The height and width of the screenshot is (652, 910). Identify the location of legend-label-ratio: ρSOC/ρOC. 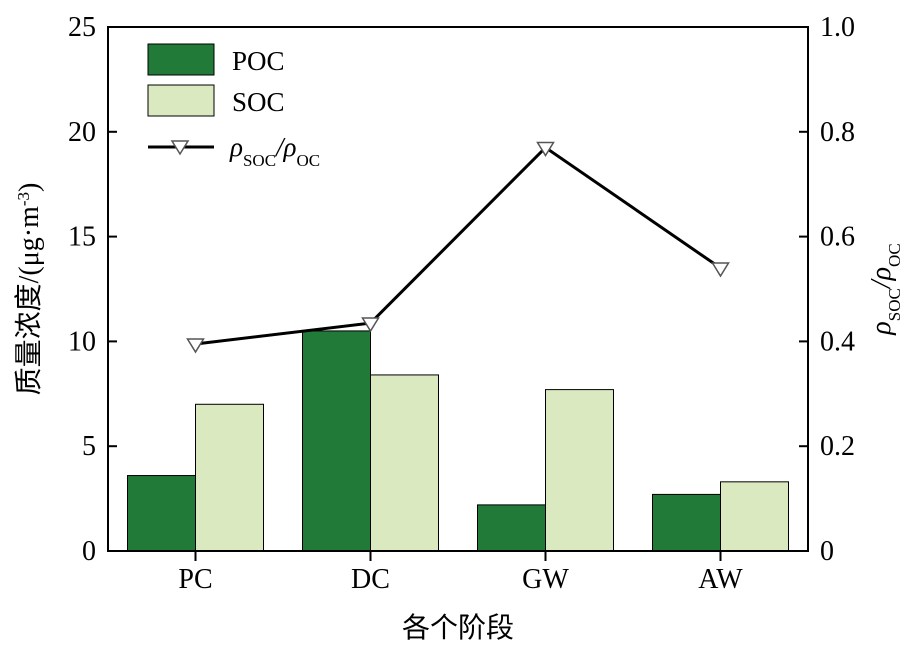
(274, 151).